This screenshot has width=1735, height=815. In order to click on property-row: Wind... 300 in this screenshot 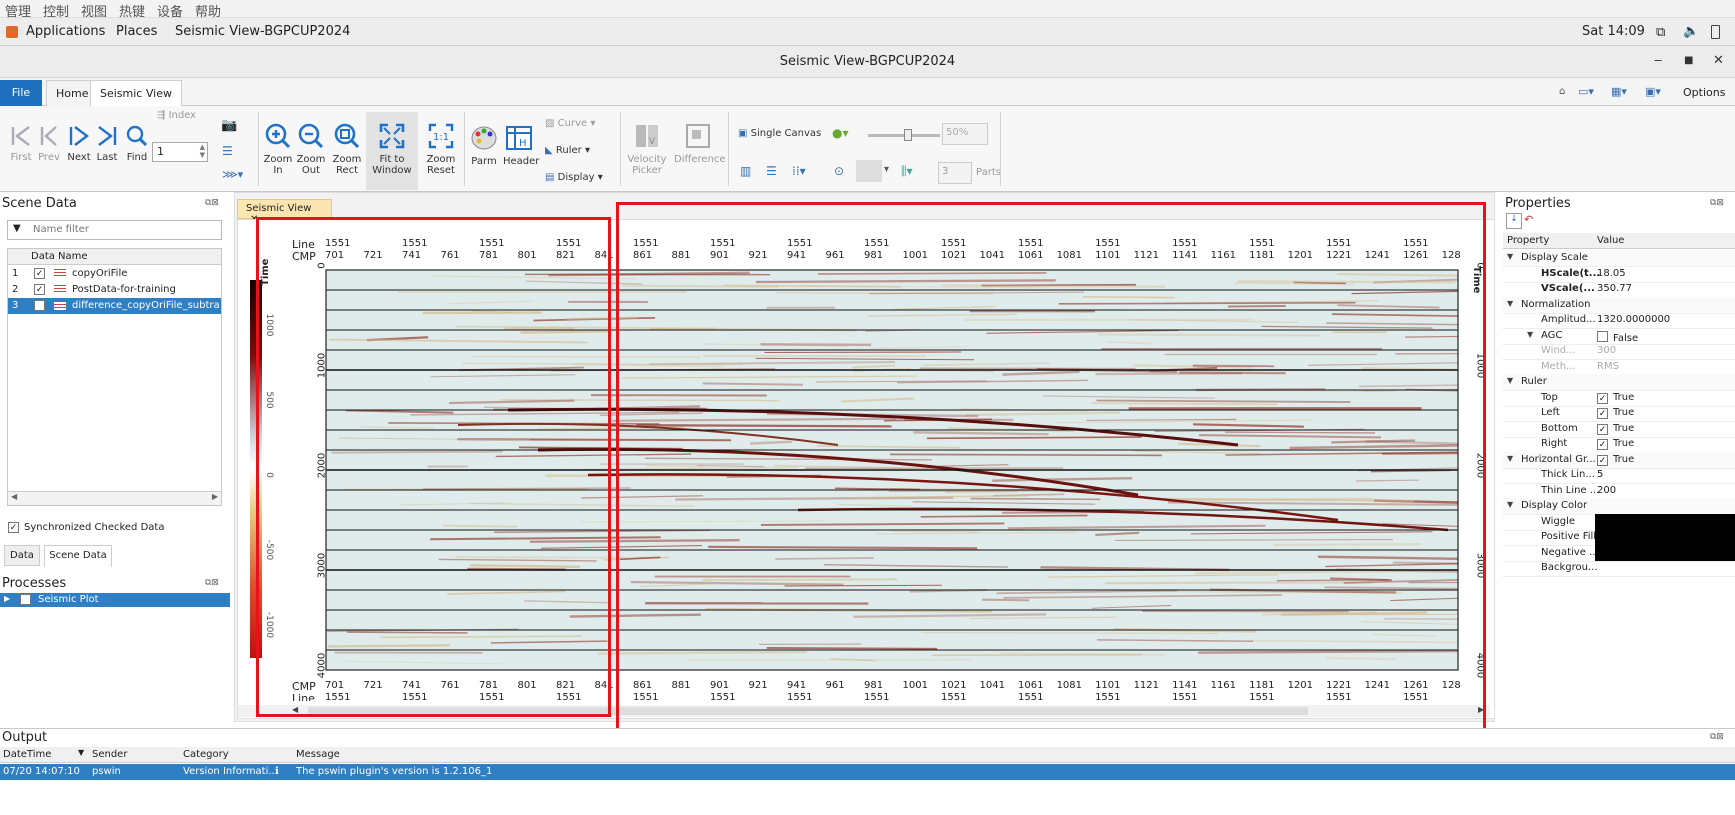, I will do `click(1619, 351)`.